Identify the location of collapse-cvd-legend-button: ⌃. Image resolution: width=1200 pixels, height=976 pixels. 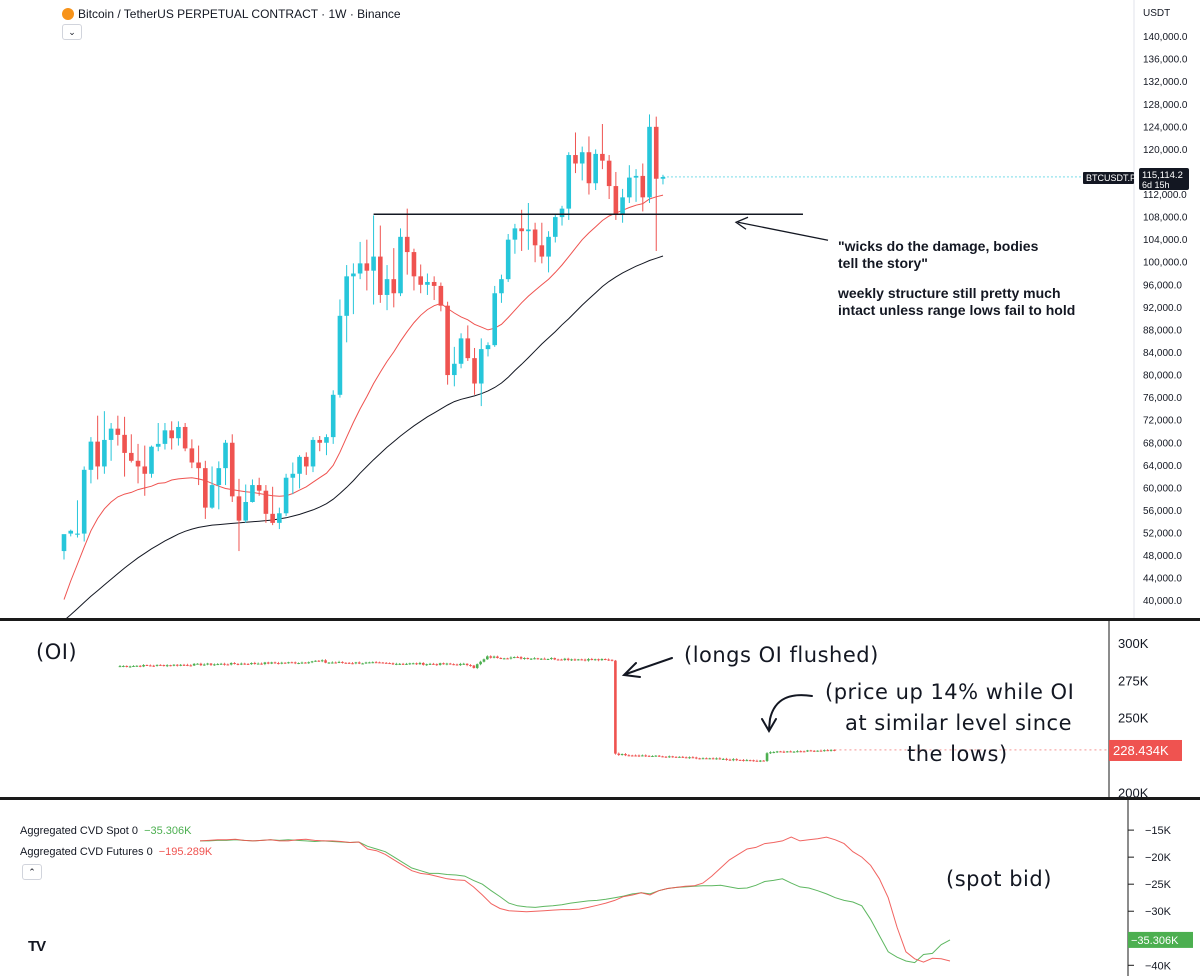
(32, 872).